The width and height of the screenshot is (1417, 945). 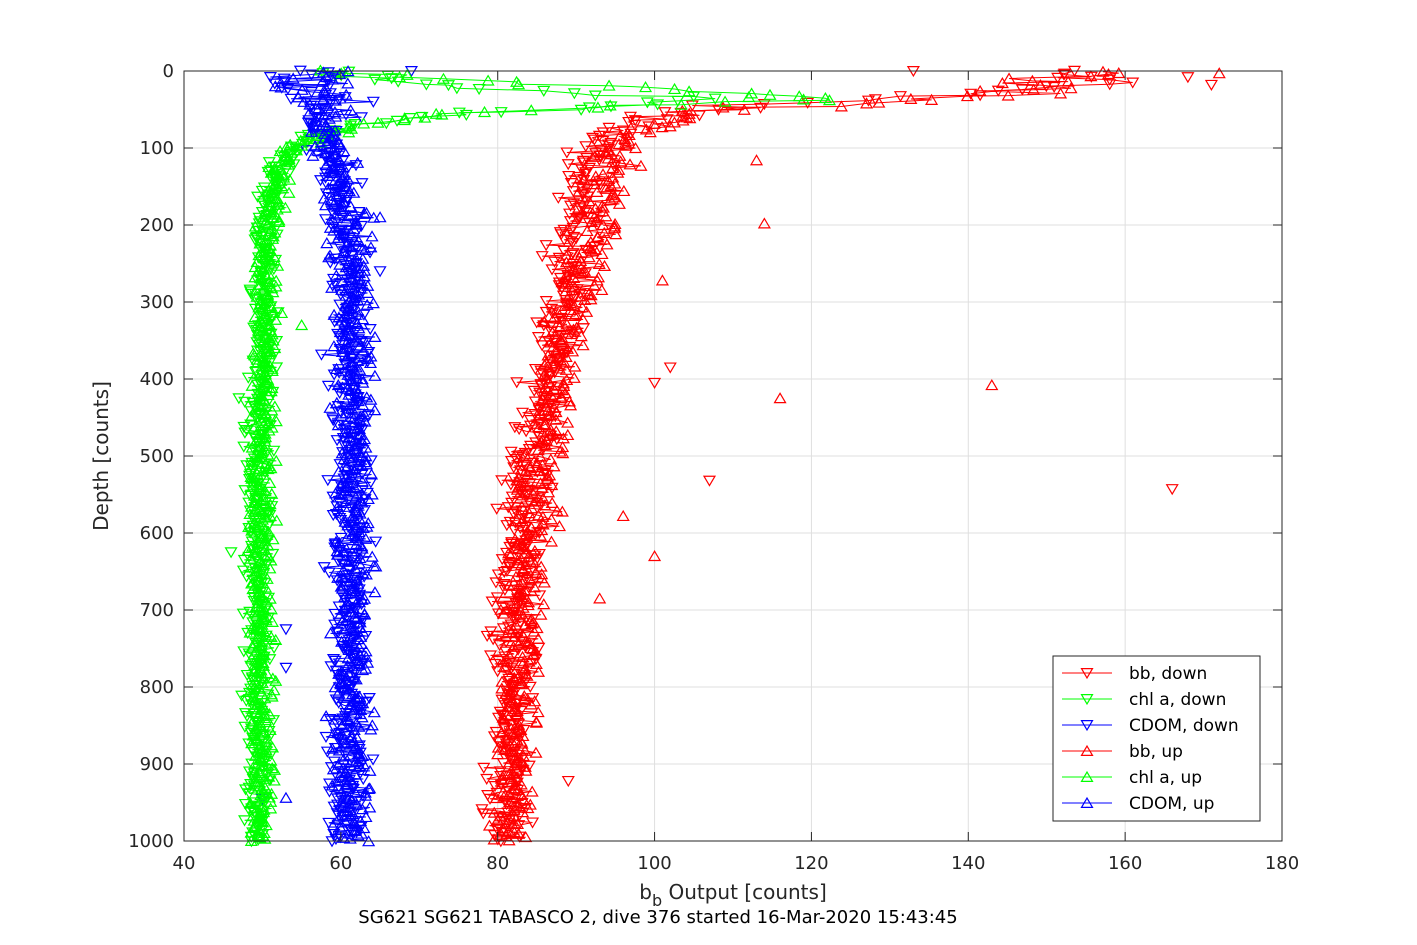 What do you see at coordinates (157, 148) in the screenshot?
I see `y-tick-label: 100` at bounding box center [157, 148].